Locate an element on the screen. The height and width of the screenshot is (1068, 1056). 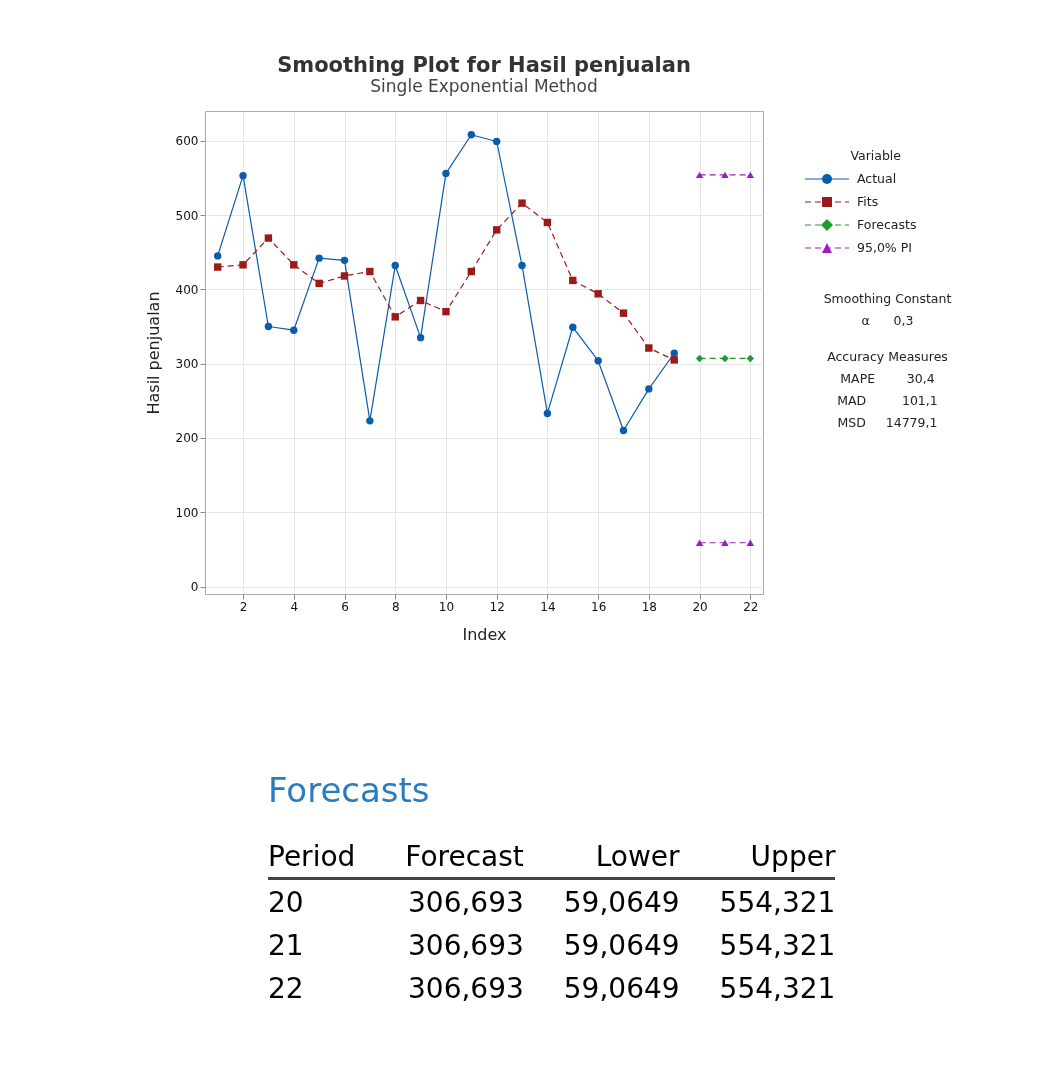
y-axis-title: Hasil penjualan is located at coordinates (153, 353).